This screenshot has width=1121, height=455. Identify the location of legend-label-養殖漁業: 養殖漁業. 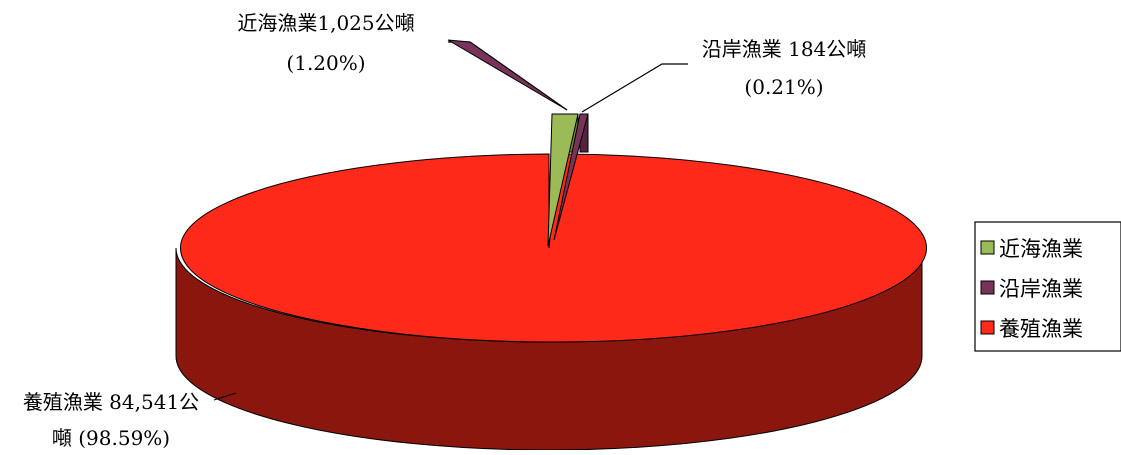
(1041, 329).